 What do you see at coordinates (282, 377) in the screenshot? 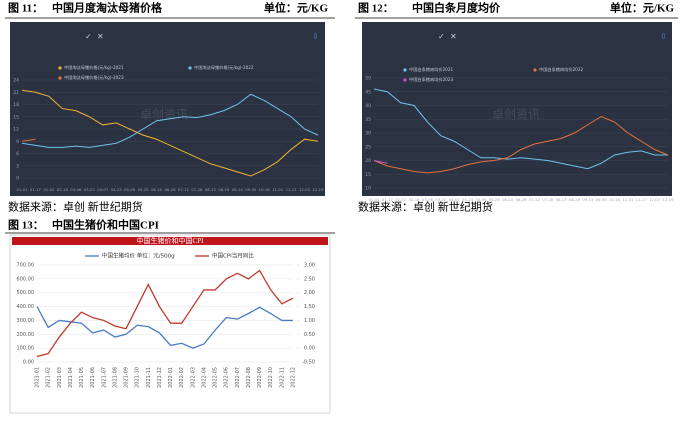
I see `x-tick-label: 2022-11` at bounding box center [282, 377].